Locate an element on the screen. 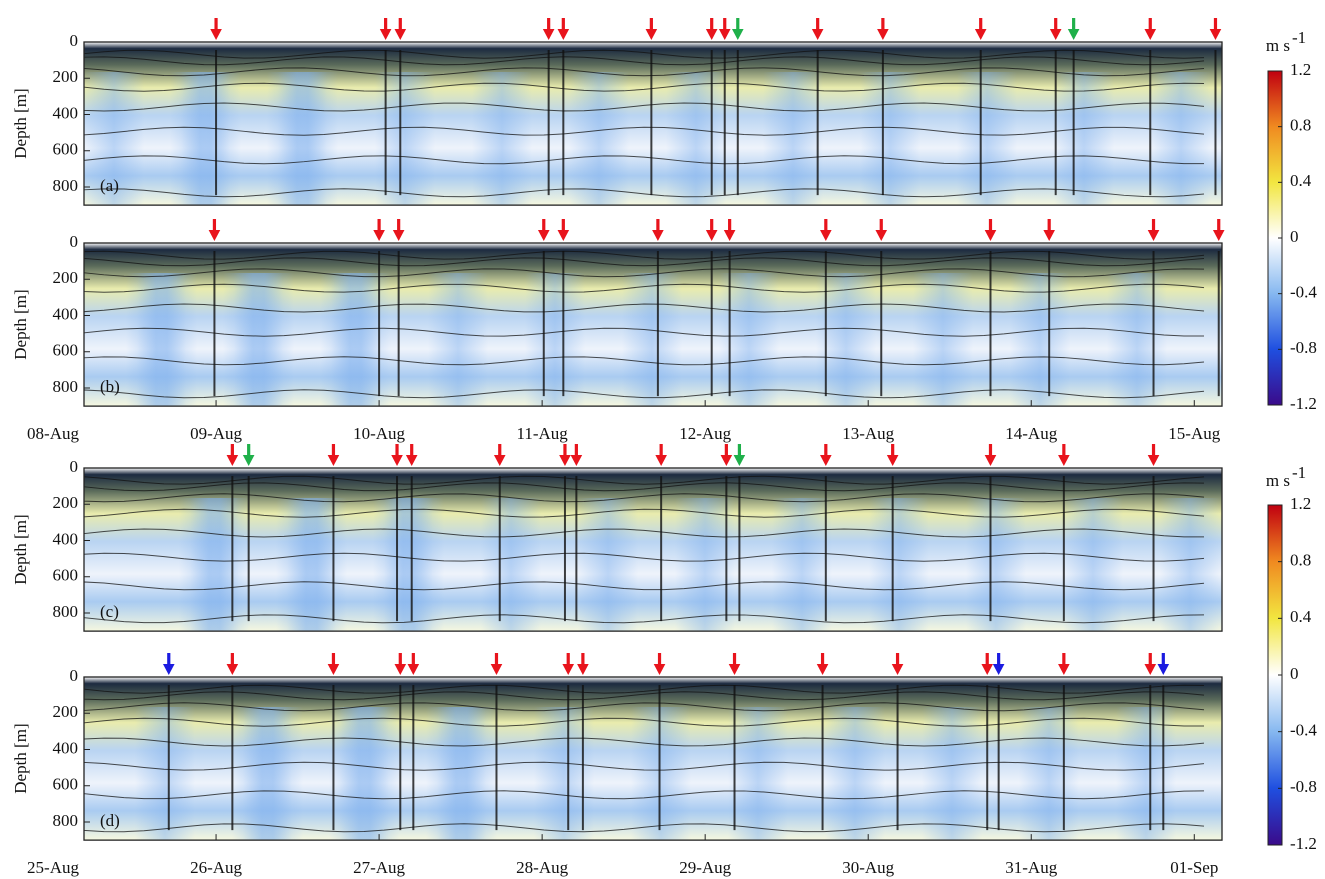  x-tick-label: 25-Aug is located at coordinates (53, 867).